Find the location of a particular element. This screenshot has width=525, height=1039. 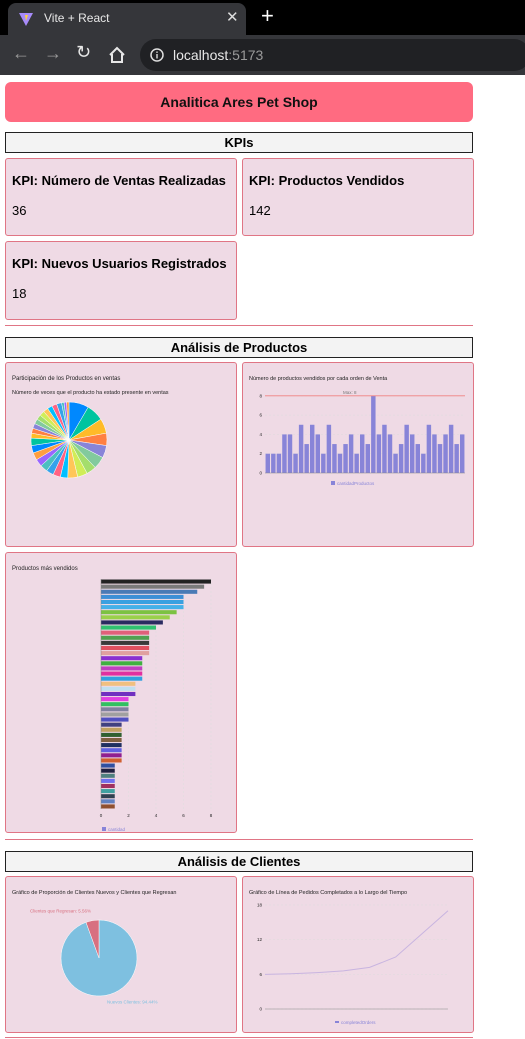

legend-label: cantidad is located at coordinates (117, 829).